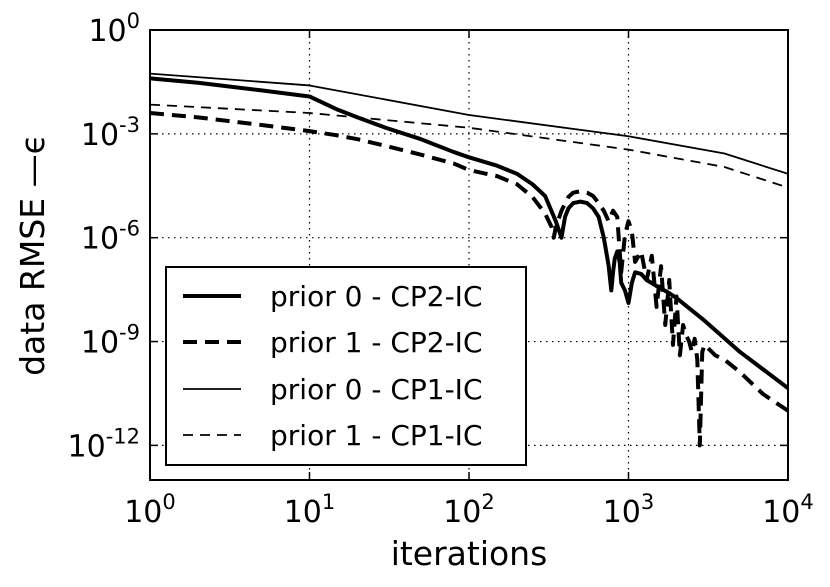 The image size is (830, 587). Describe the element at coordinates (114, 29) in the screenshot. I see `y-tick-label: 10⁰` at that location.